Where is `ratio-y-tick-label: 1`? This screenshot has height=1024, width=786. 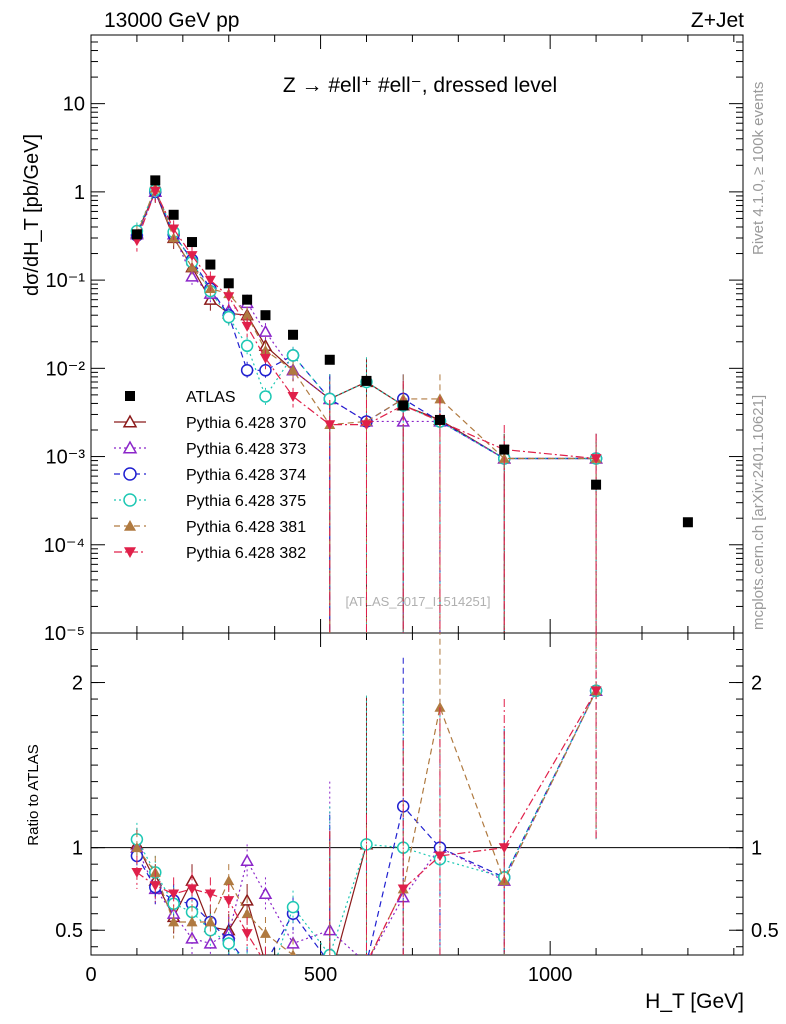 ratio-y-tick-label: 1 is located at coordinates (77, 849).